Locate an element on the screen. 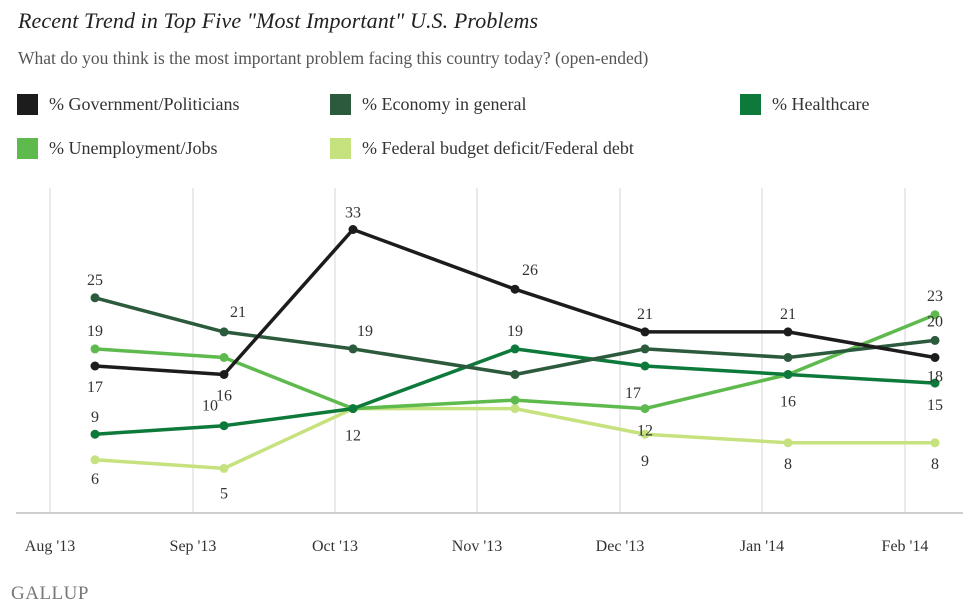  data-label: 20 is located at coordinates (935, 321).